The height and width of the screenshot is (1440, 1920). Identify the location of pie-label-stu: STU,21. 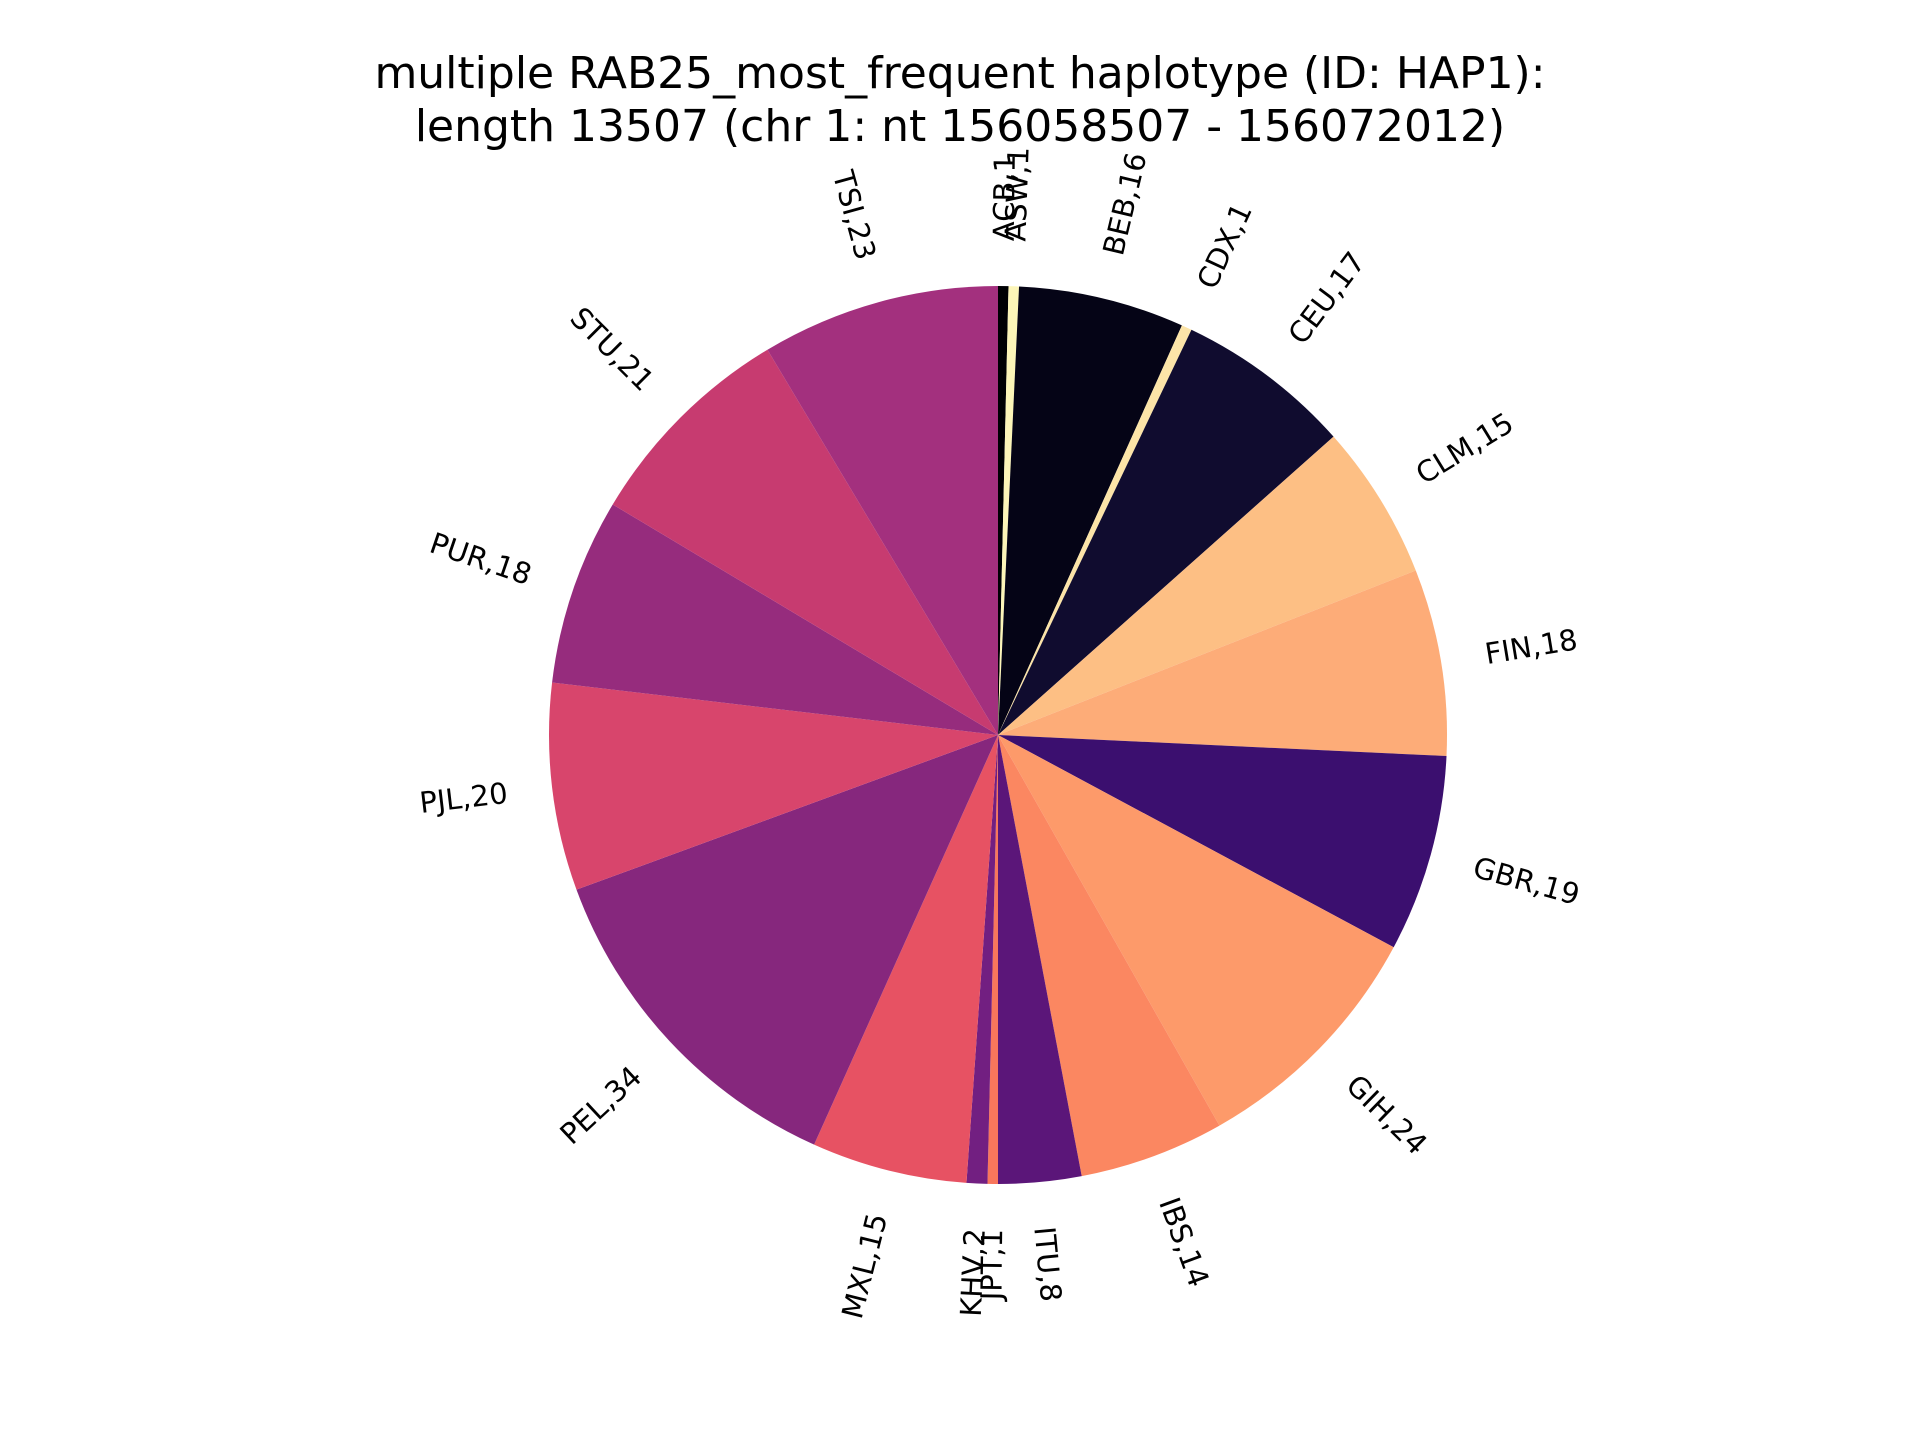
(612, 349).